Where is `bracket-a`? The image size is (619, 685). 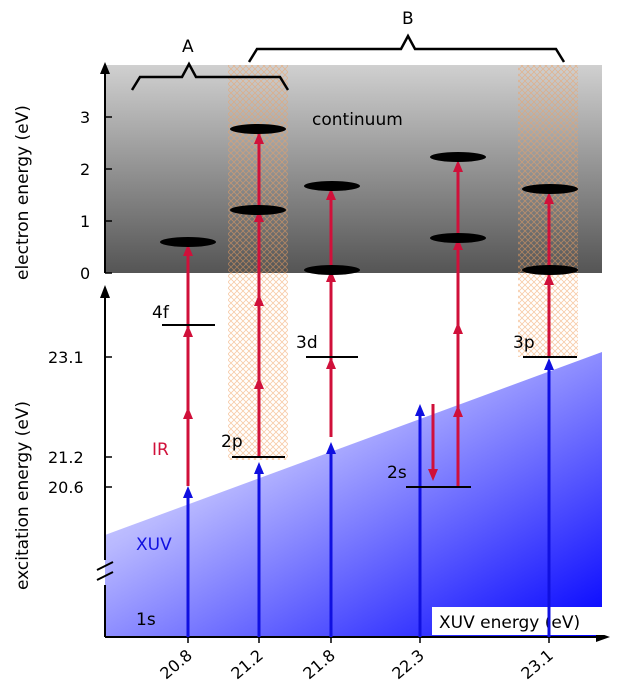 bracket-a is located at coordinates (210, 76).